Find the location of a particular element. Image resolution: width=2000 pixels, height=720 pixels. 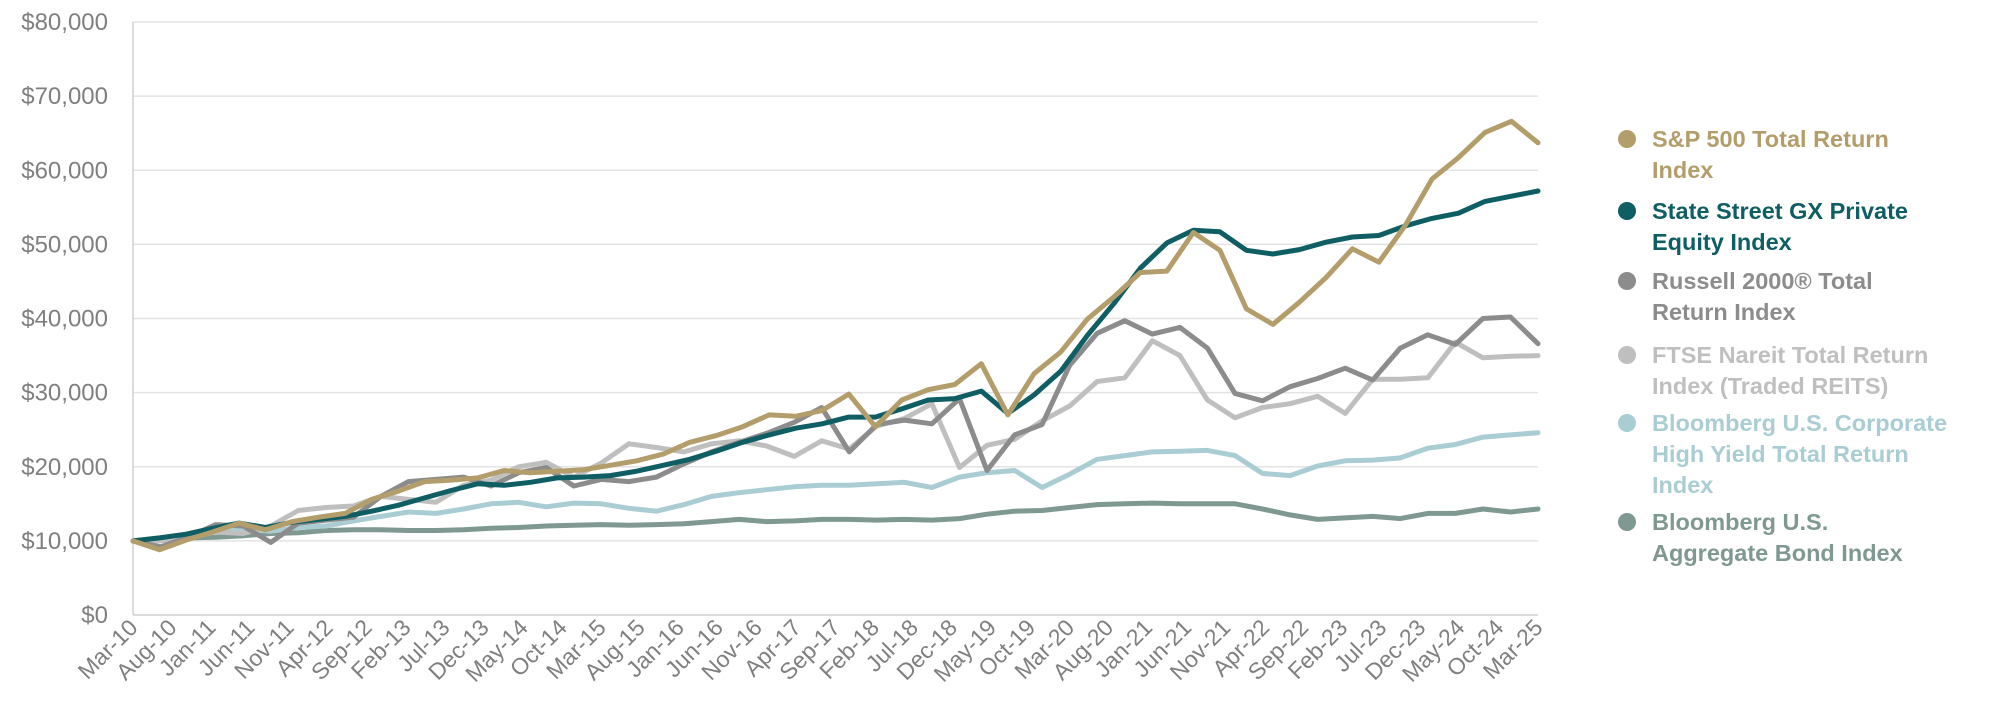

y-tick-label: $30,000 is located at coordinates (64, 393).